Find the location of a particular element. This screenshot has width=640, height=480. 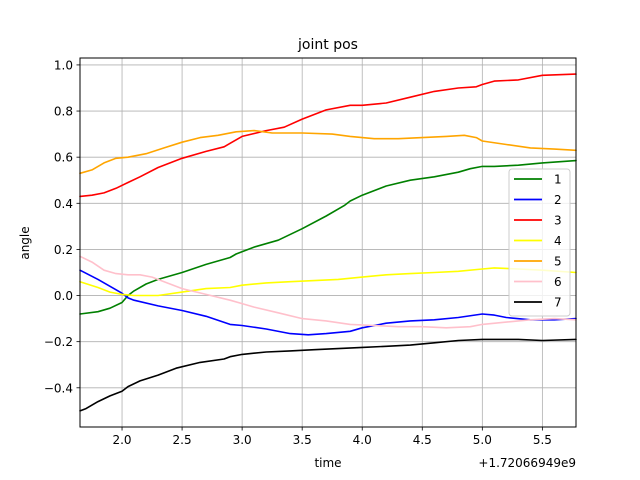

legend: 1 2 3 4 5 6 7 is located at coordinates (539, 242).